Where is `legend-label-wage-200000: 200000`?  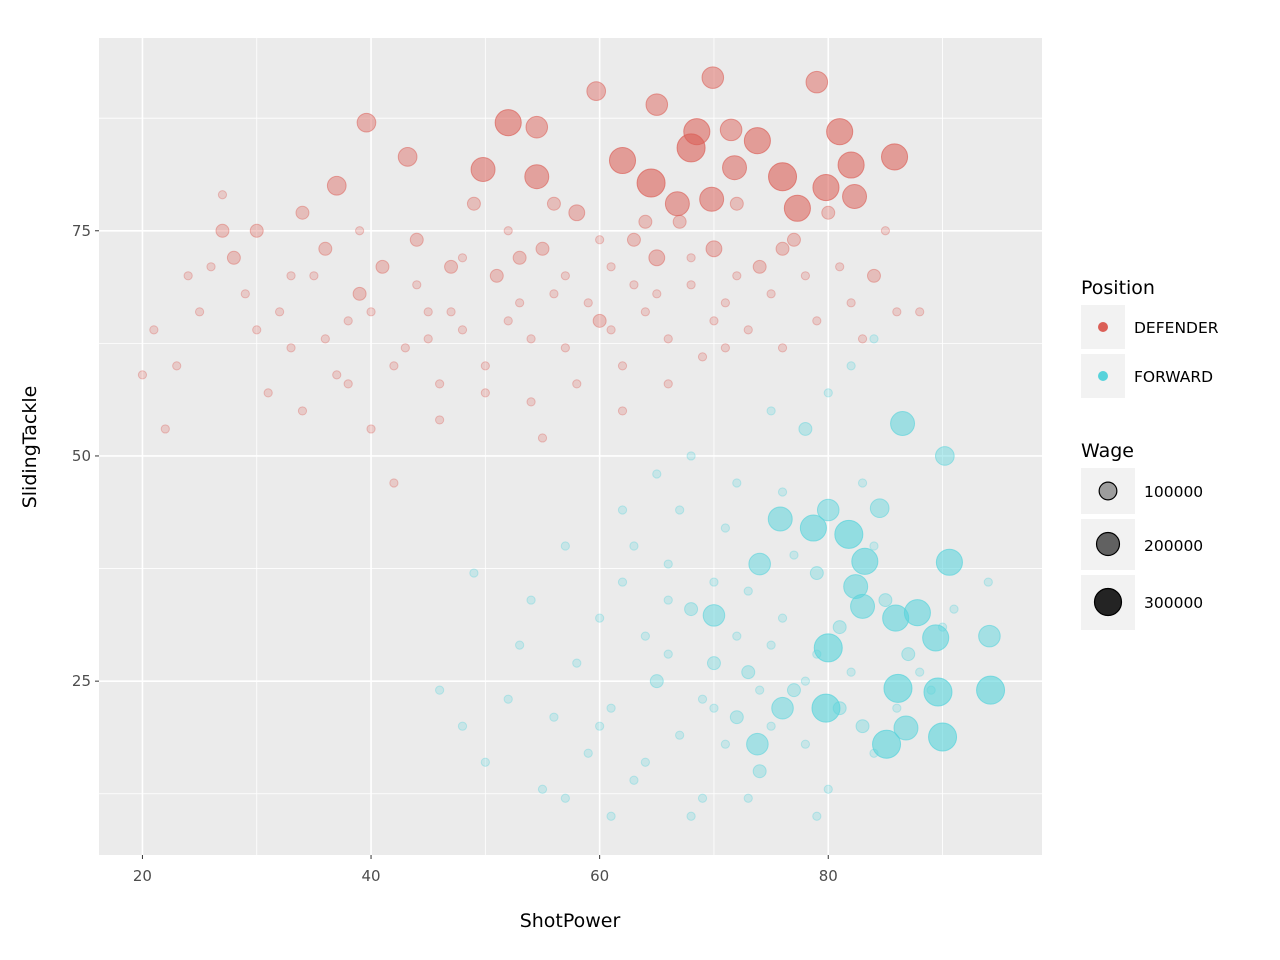
legend-label-wage-200000: 200000 is located at coordinates (1173, 546).